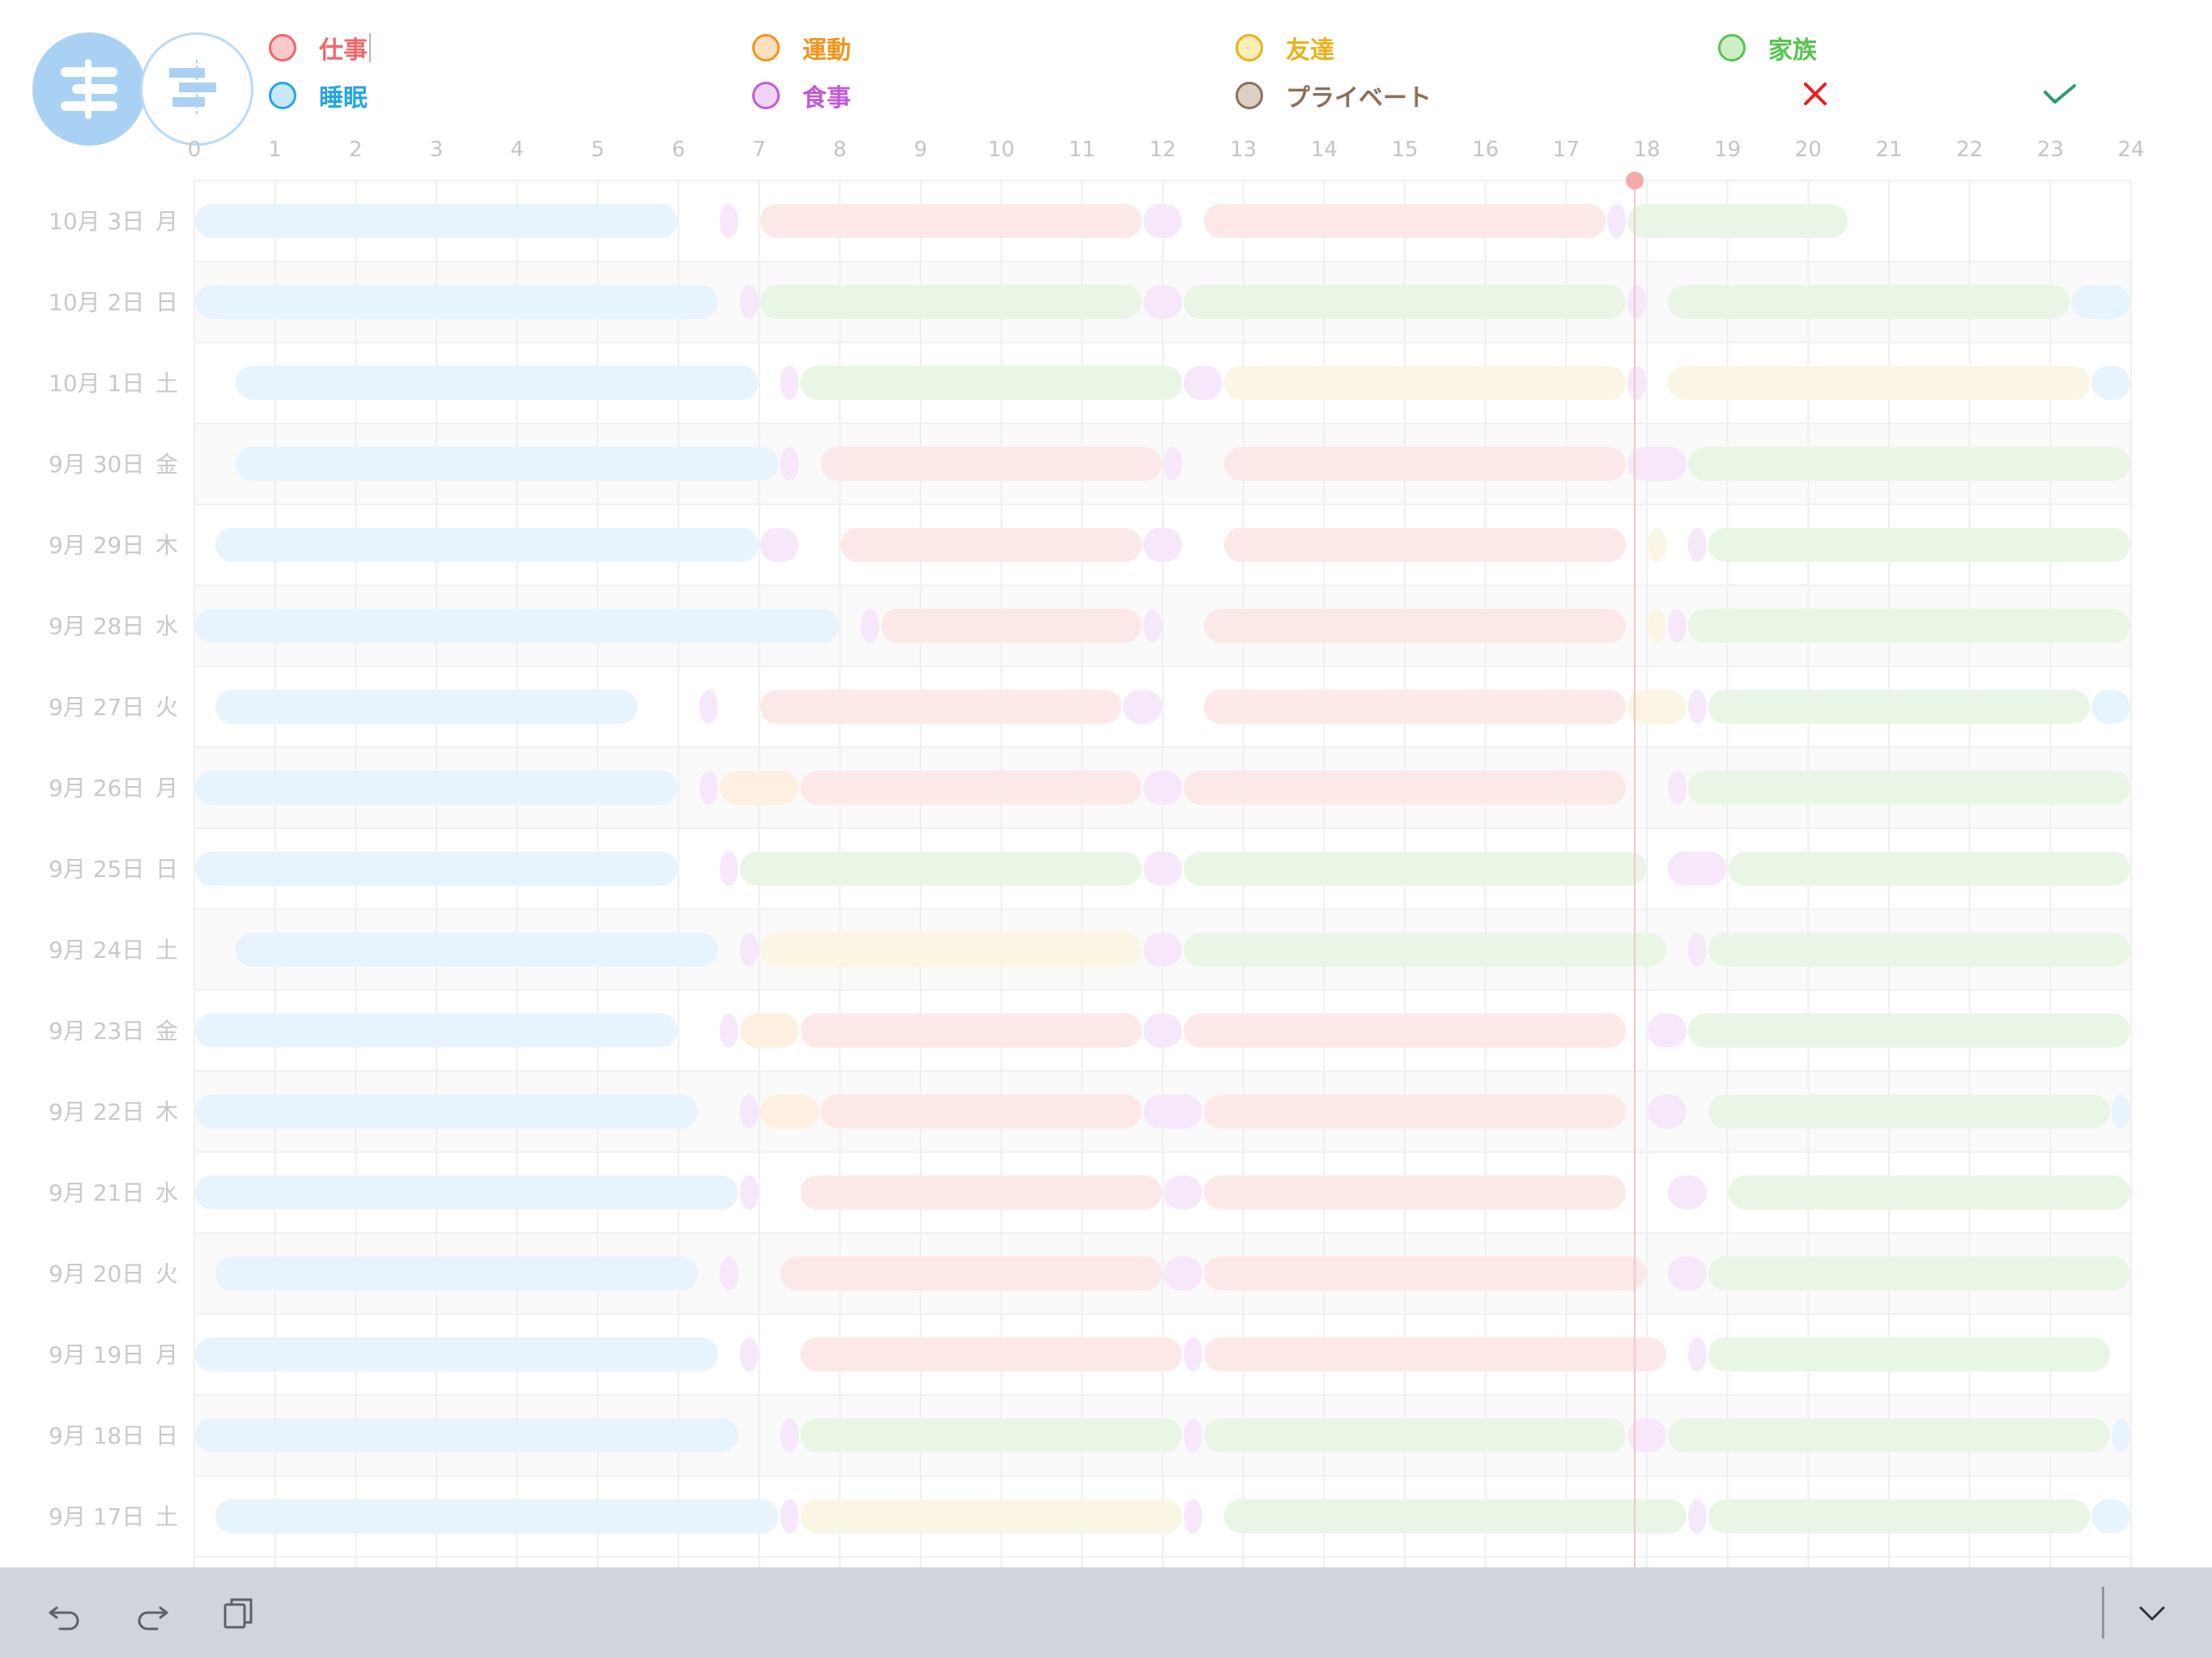 The width and height of the screenshot is (2212, 1658). Describe the element at coordinates (153, 1612) in the screenshot. I see `redo-button` at that location.